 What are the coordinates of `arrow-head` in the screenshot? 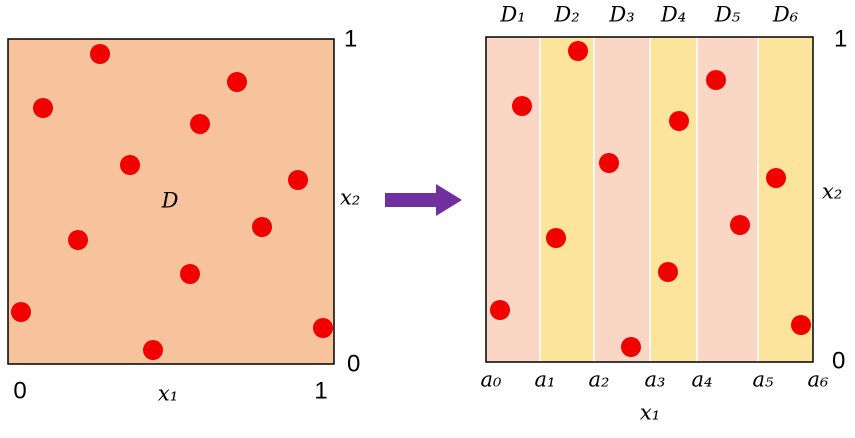 It's located at (449, 200).